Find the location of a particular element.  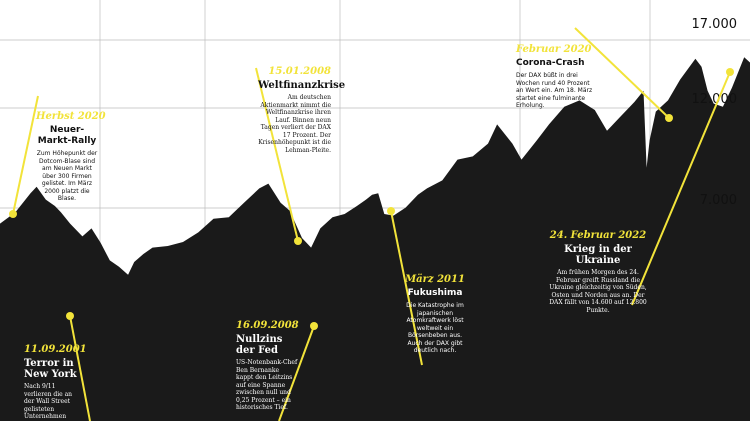

annotation-date: Februar 2020 is located at coordinates (554, 49).